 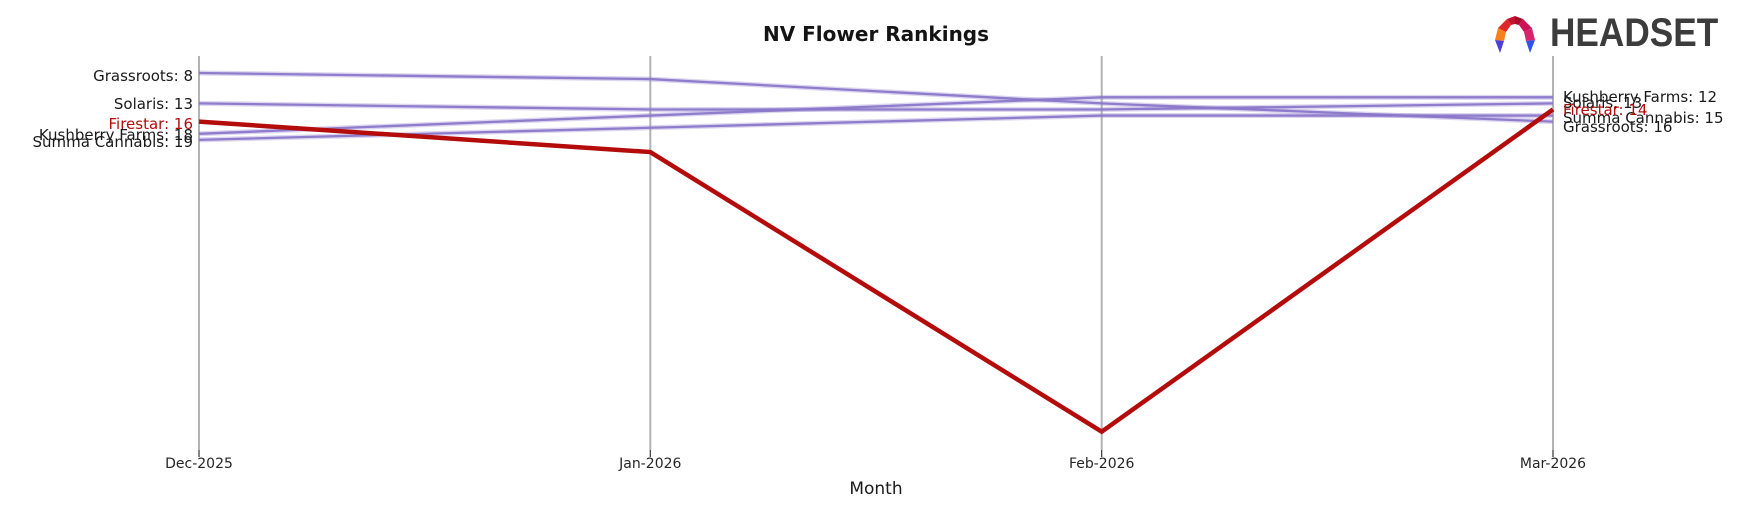 I want to click on start-label-solaris: Solaris: 13, so click(x=153, y=104).